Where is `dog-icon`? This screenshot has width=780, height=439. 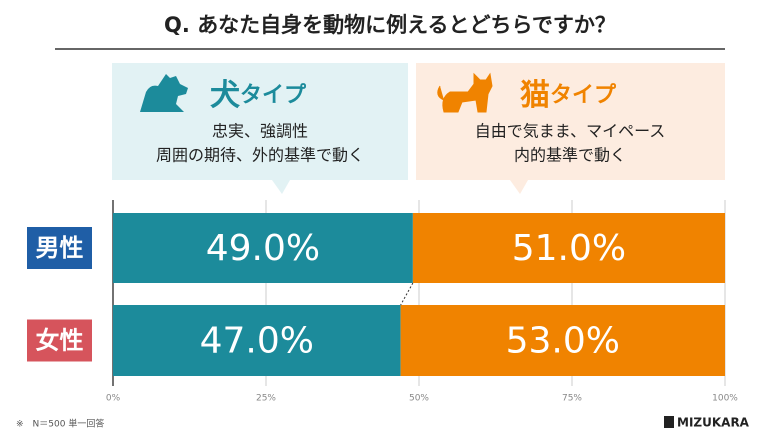
dog-icon is located at coordinates (164, 93).